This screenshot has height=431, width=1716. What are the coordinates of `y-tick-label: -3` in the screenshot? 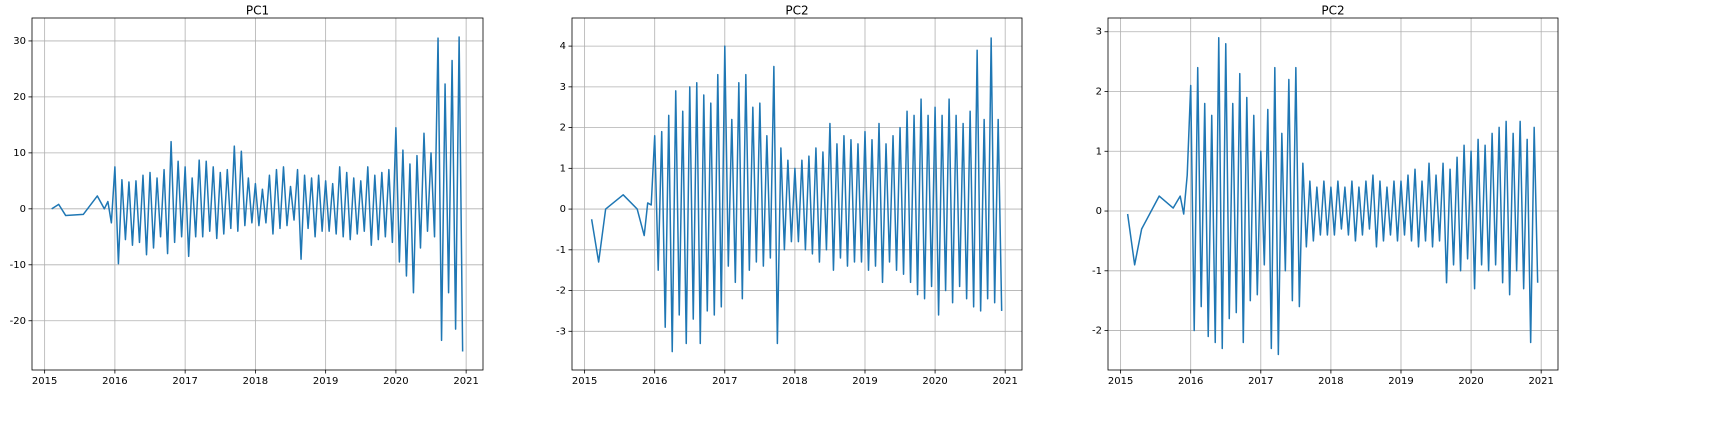 It's located at (561, 331).